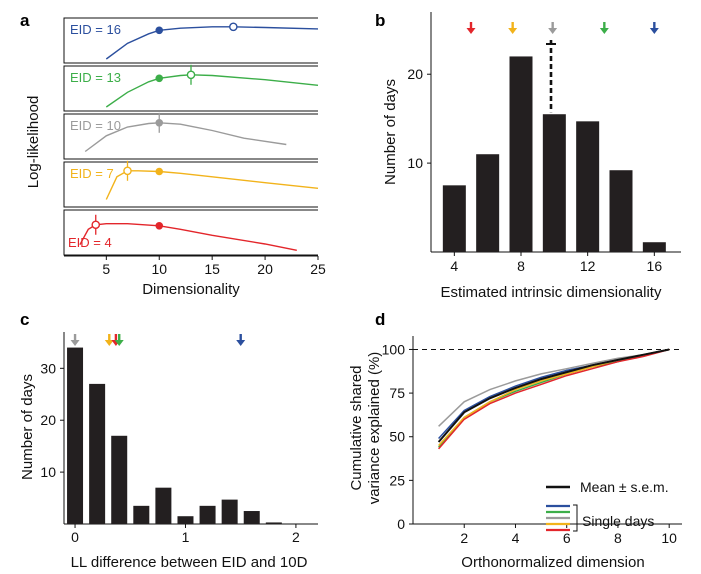 This screenshot has height=574, width=701. Describe the element at coordinates (95, 125) in the screenshot. I see `panel-a-eid-label: EID = 10` at that location.